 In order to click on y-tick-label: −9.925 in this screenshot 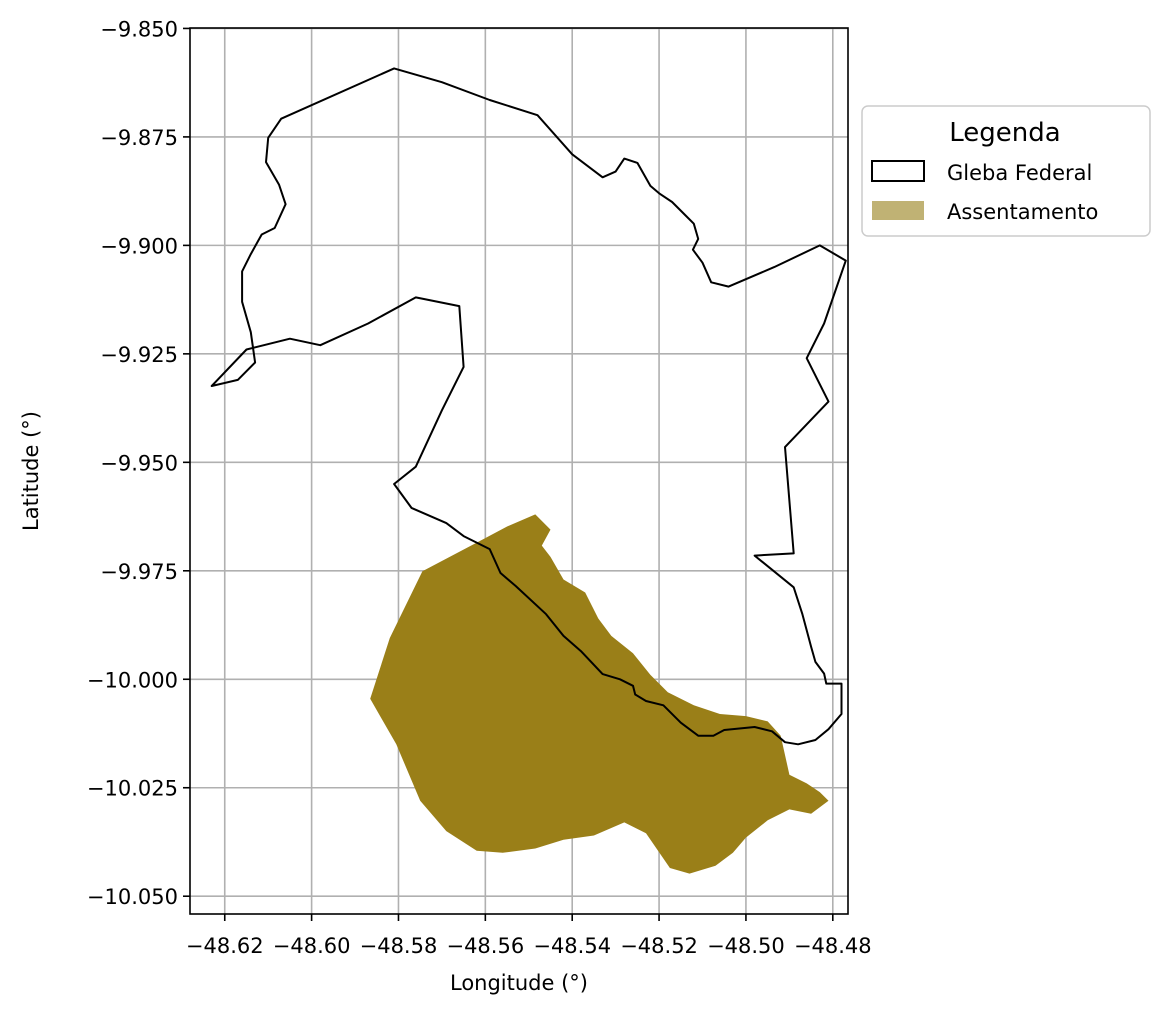, I will do `click(139, 355)`.